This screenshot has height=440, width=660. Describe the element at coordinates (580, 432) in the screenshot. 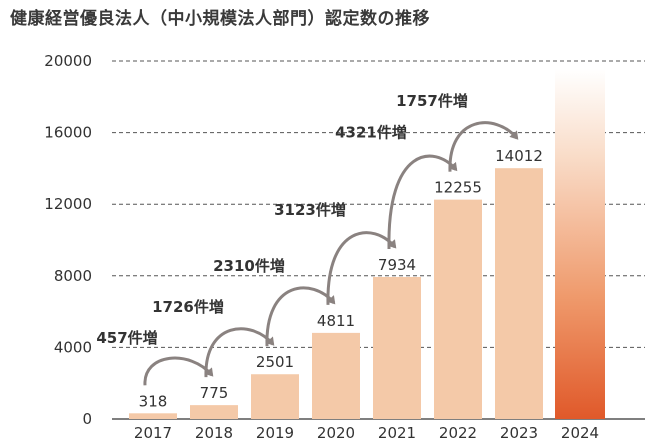

I see `x-tick-label: 2024` at that location.